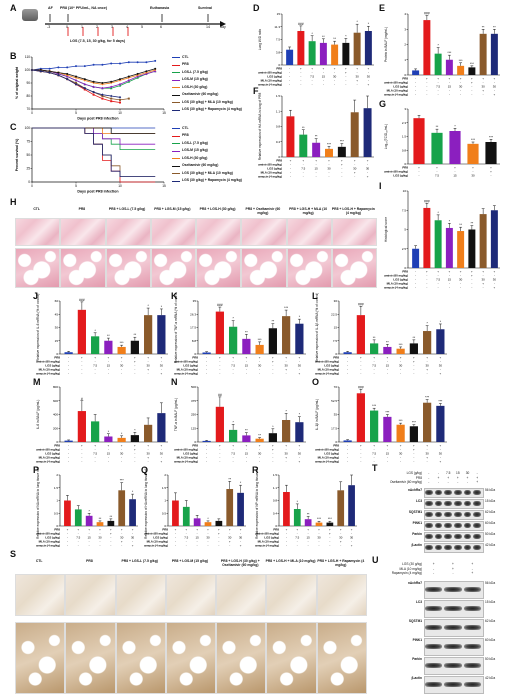 The image size is (505, 700). Describe the element at coordinates (195, 79) in the screenshot. I see `legend-label: LGS-M (15 g/kg)` at that location.